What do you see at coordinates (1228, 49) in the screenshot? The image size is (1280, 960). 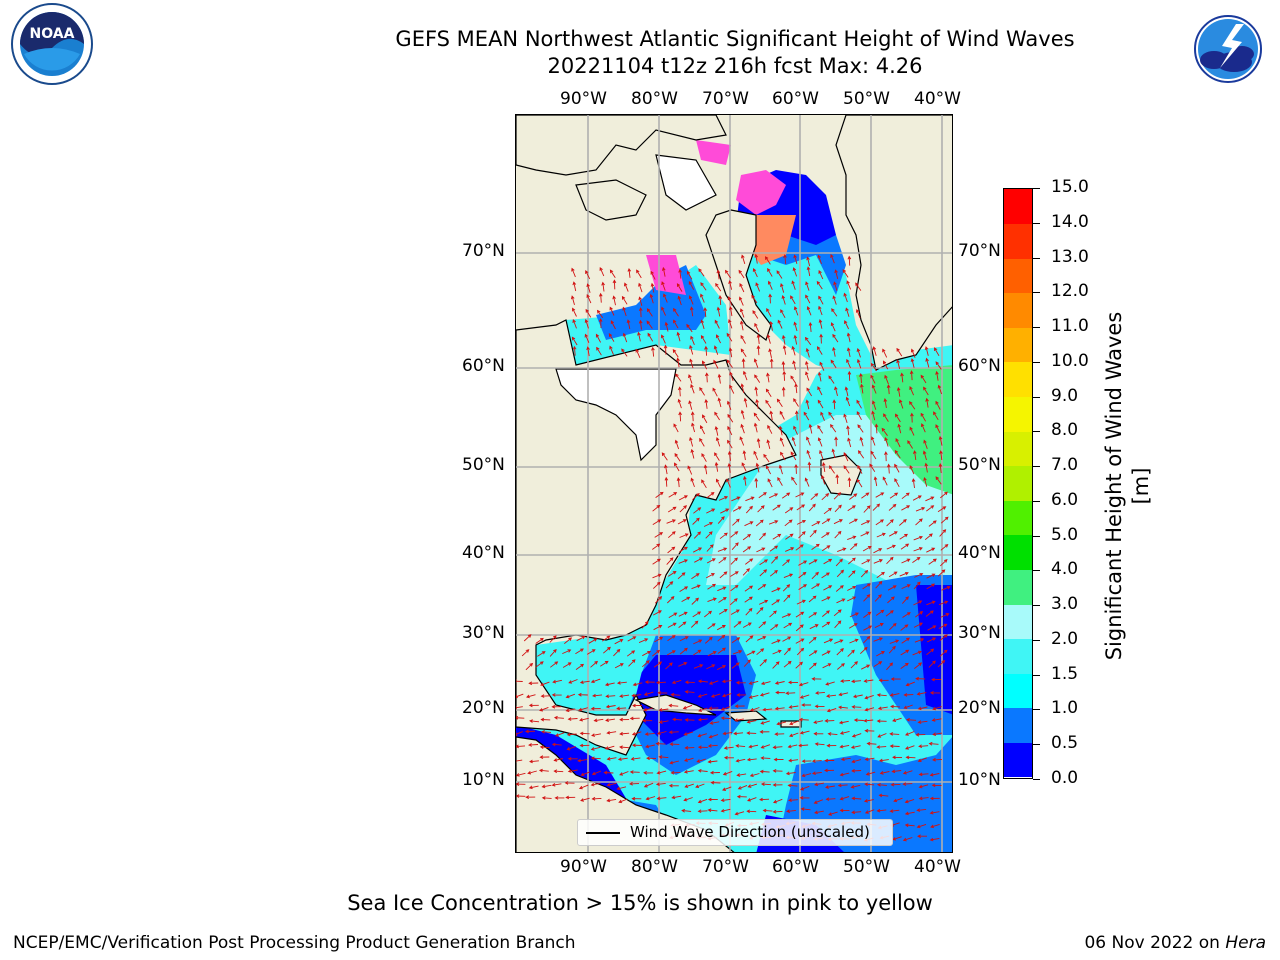 I see `nws-logo` at bounding box center [1228, 49].